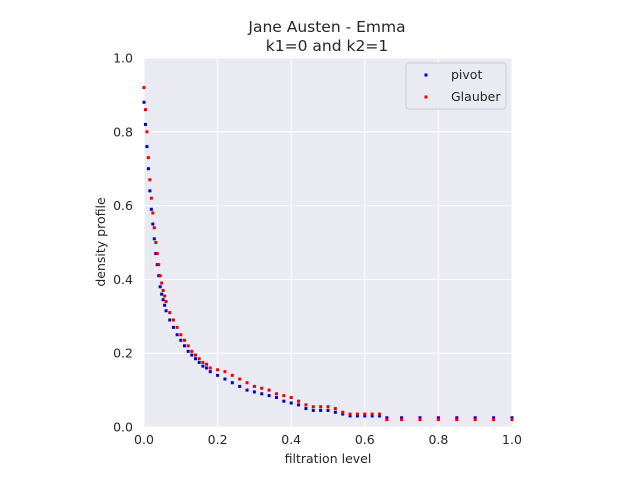 This screenshot has height=480, width=640. Describe the element at coordinates (144, 439) in the screenshot. I see `x-tick-label: 0.0` at that location.